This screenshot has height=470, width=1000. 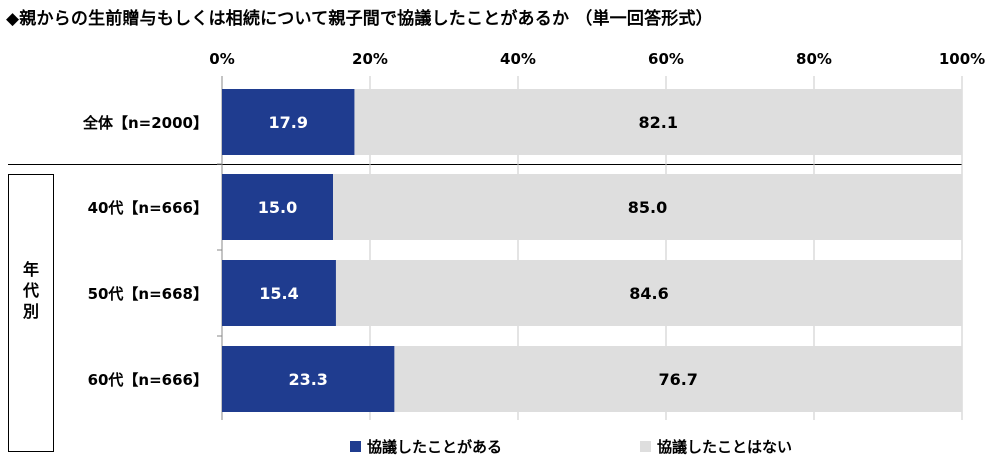 What do you see at coordinates (725, 447) in the screenshot?
I see `legend-label-no: 協議したことはない` at bounding box center [725, 447].